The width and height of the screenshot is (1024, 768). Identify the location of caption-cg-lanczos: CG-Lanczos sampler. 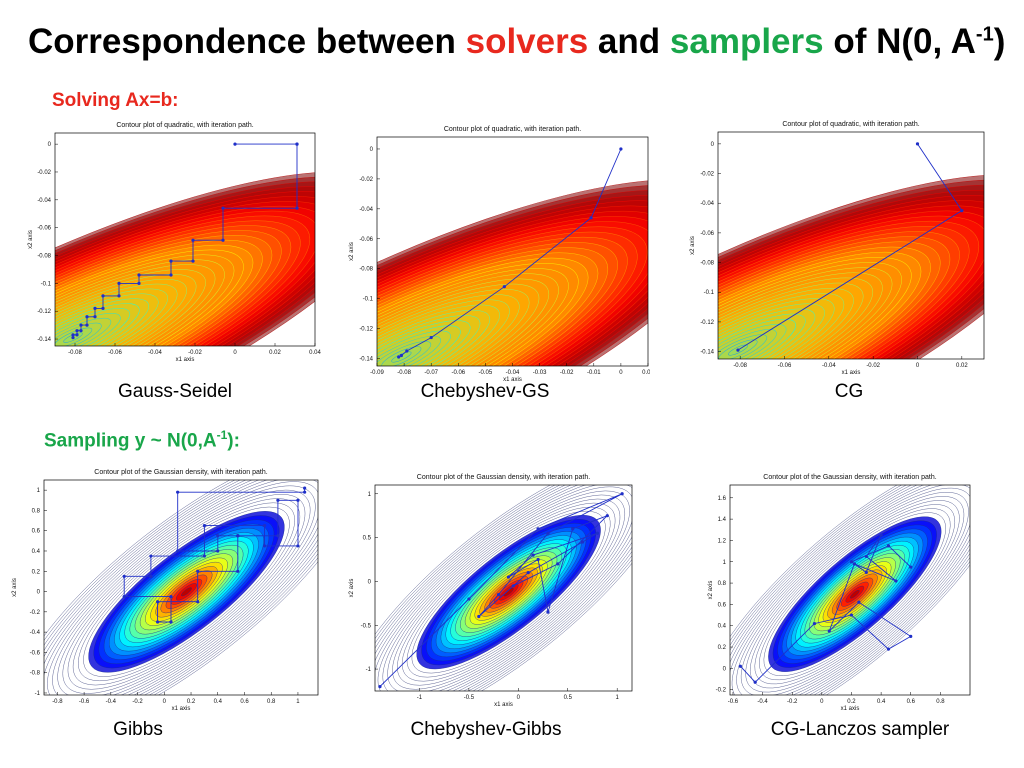
(860, 729).